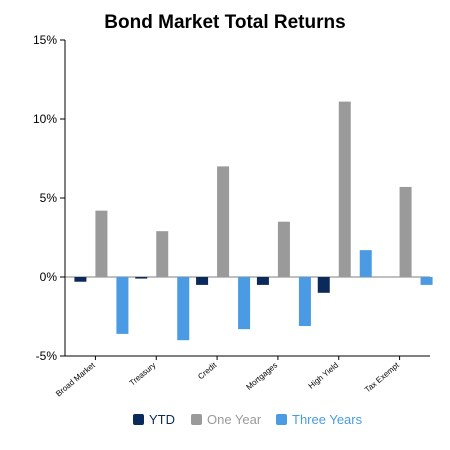 The image size is (450, 450). Describe the element at coordinates (207, 370) in the screenshot. I see `x-tick-label: Credit` at that location.